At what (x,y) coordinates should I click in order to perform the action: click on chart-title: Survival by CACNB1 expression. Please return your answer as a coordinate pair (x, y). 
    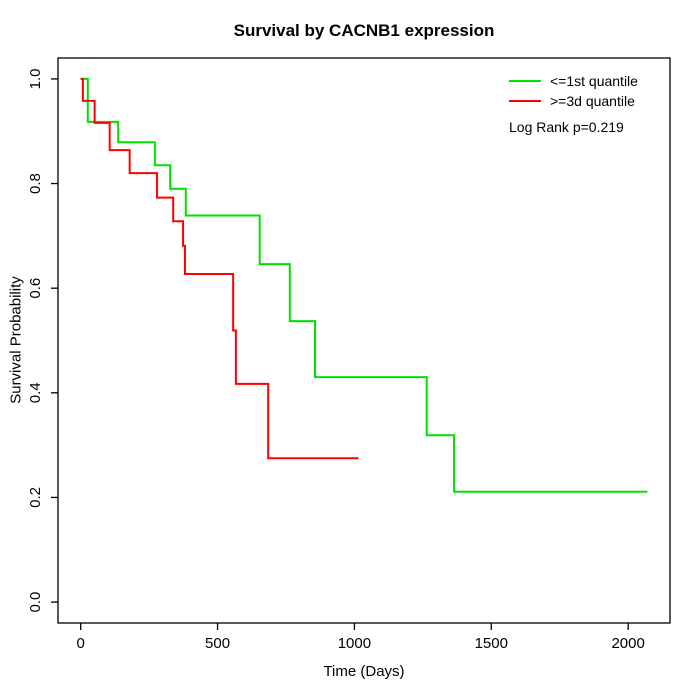
    Looking at the image, I should click on (364, 30).